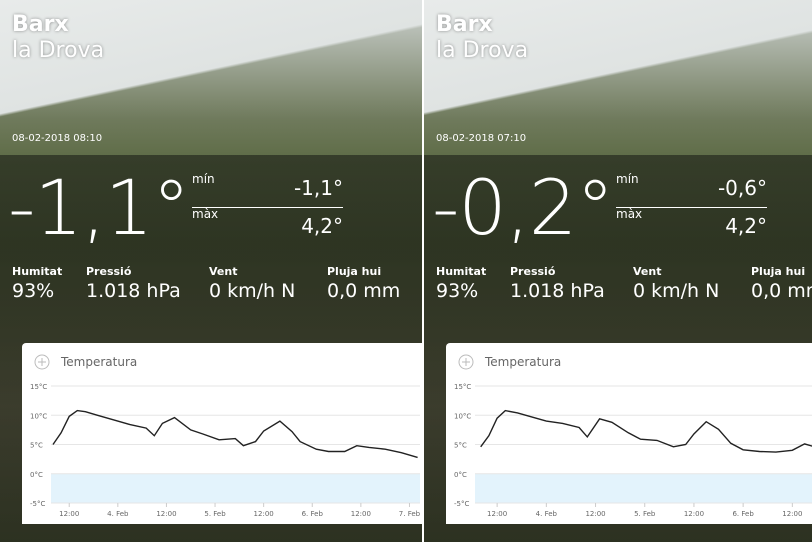 This screenshot has width=812, height=542. I want to click on timestamp: 08-02-2018 07:10, so click(481, 138).